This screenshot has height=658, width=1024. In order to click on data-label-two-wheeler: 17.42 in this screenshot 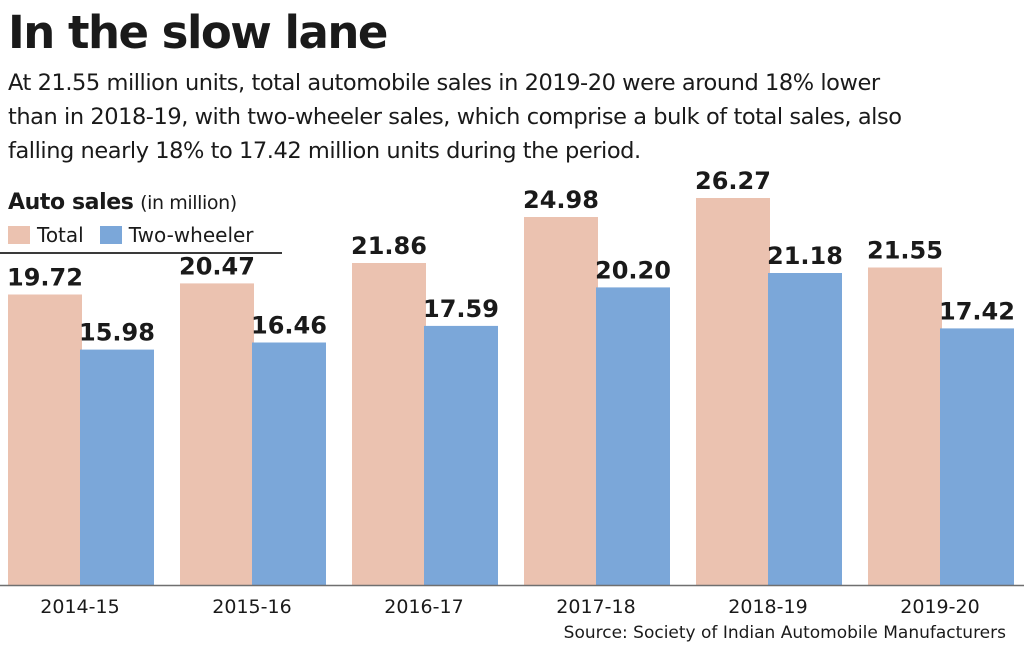, I will do `click(977, 311)`.